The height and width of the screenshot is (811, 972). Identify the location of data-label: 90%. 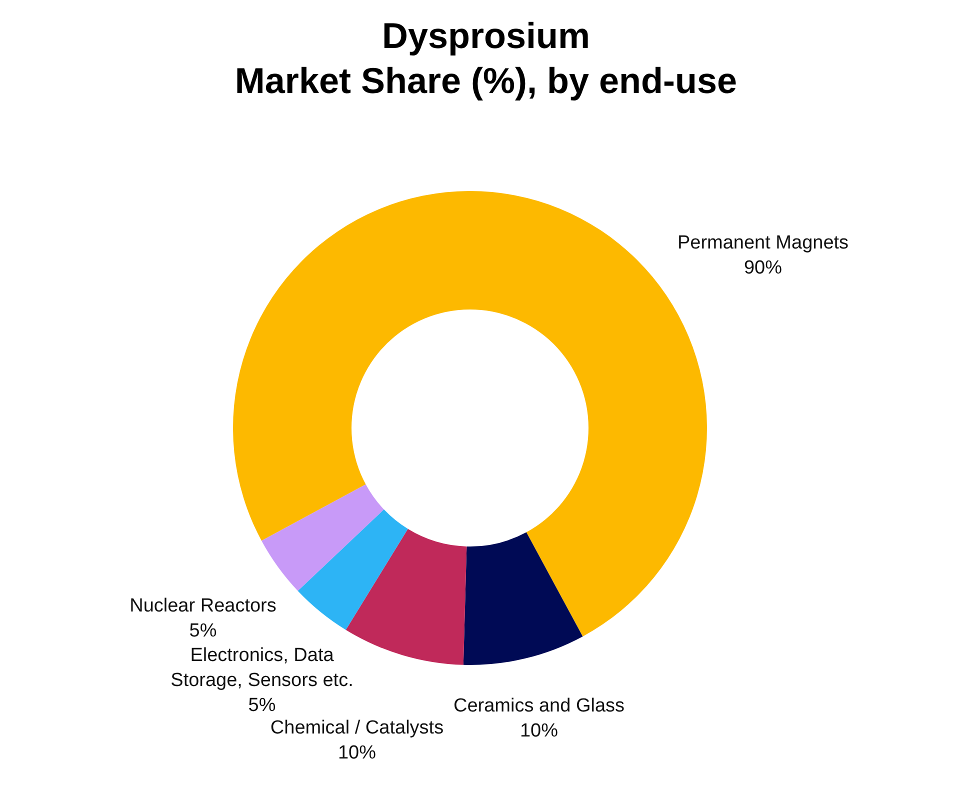
(763, 268).